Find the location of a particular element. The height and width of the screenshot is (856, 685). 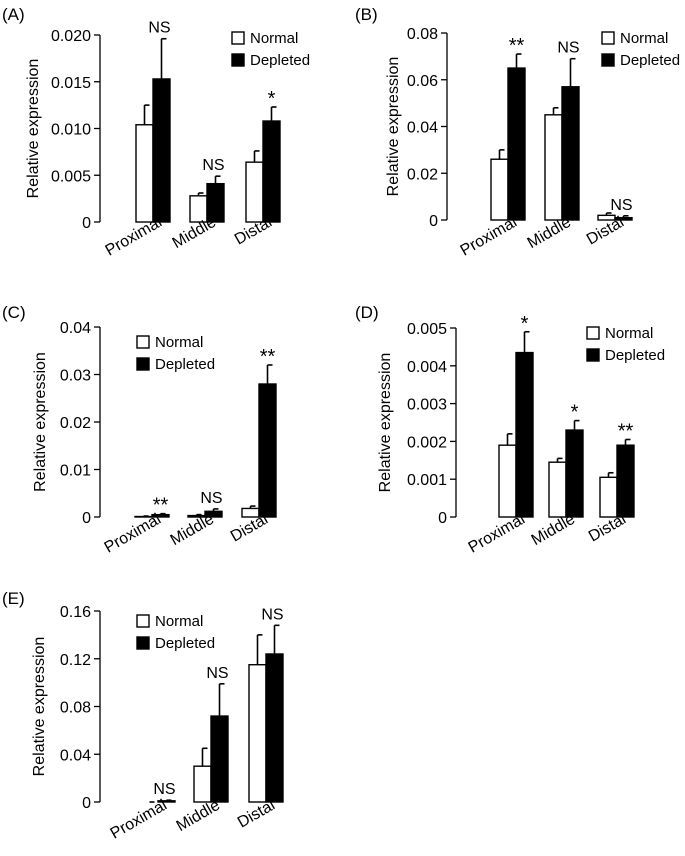

y-tick-label: 0.16 is located at coordinates (75, 612).